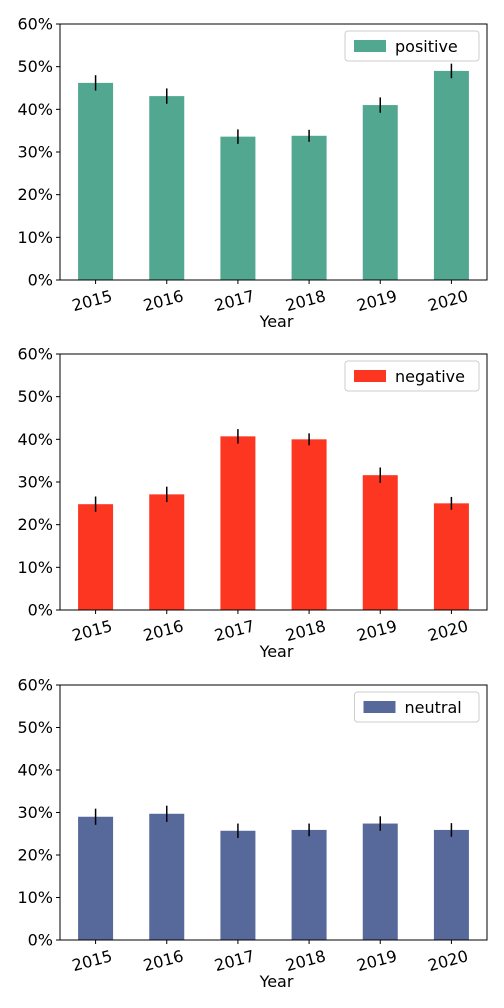  What do you see at coordinates (380, 192) in the screenshot?
I see `bar-positive-2019` at bounding box center [380, 192].